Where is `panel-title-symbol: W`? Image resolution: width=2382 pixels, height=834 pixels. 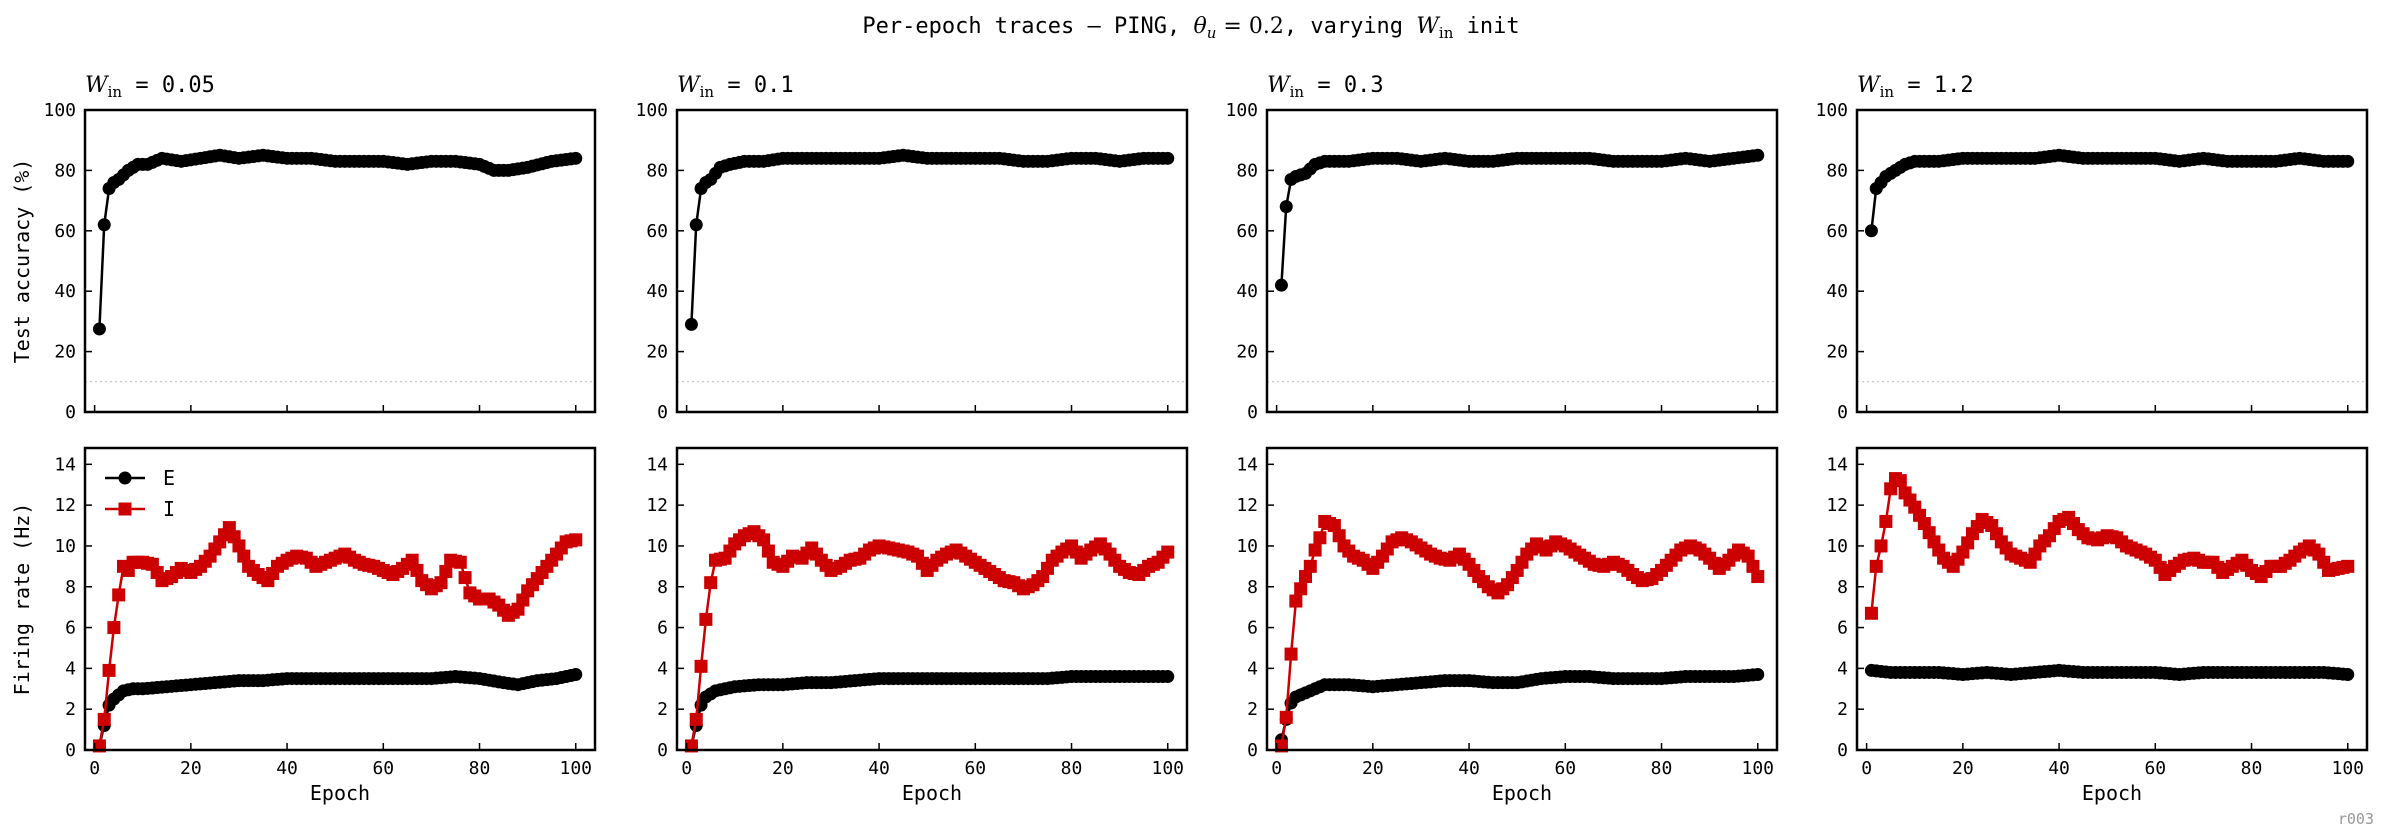
panel-title-symbol: W is located at coordinates (689, 85).